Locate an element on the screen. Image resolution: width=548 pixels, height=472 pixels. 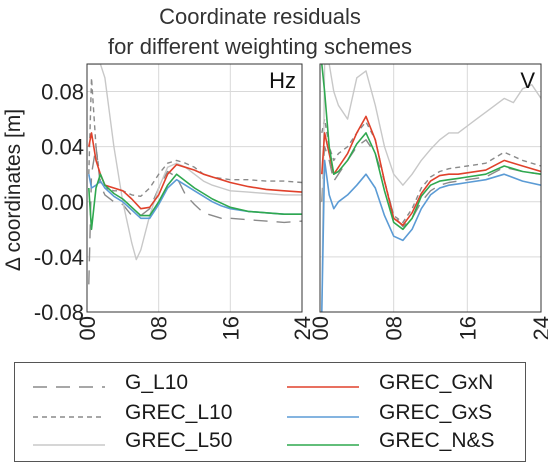
legend-label: GREC_GxN is located at coordinates (436, 382).